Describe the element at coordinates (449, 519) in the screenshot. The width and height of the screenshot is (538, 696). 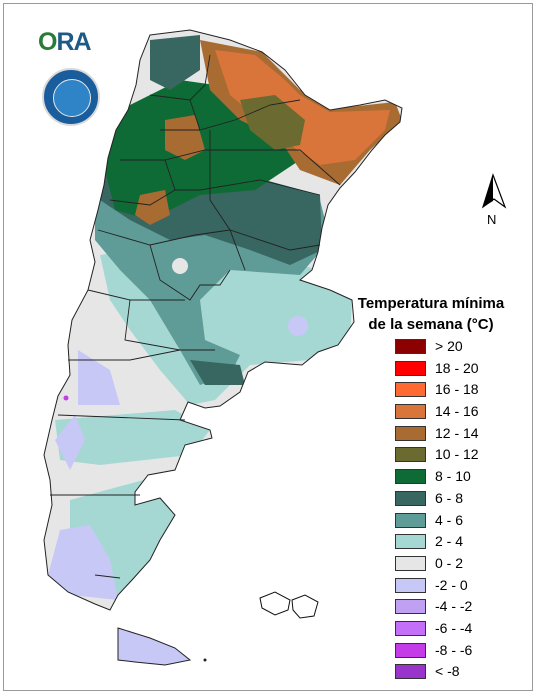
I see `legend-label: 4 - 6` at that location.